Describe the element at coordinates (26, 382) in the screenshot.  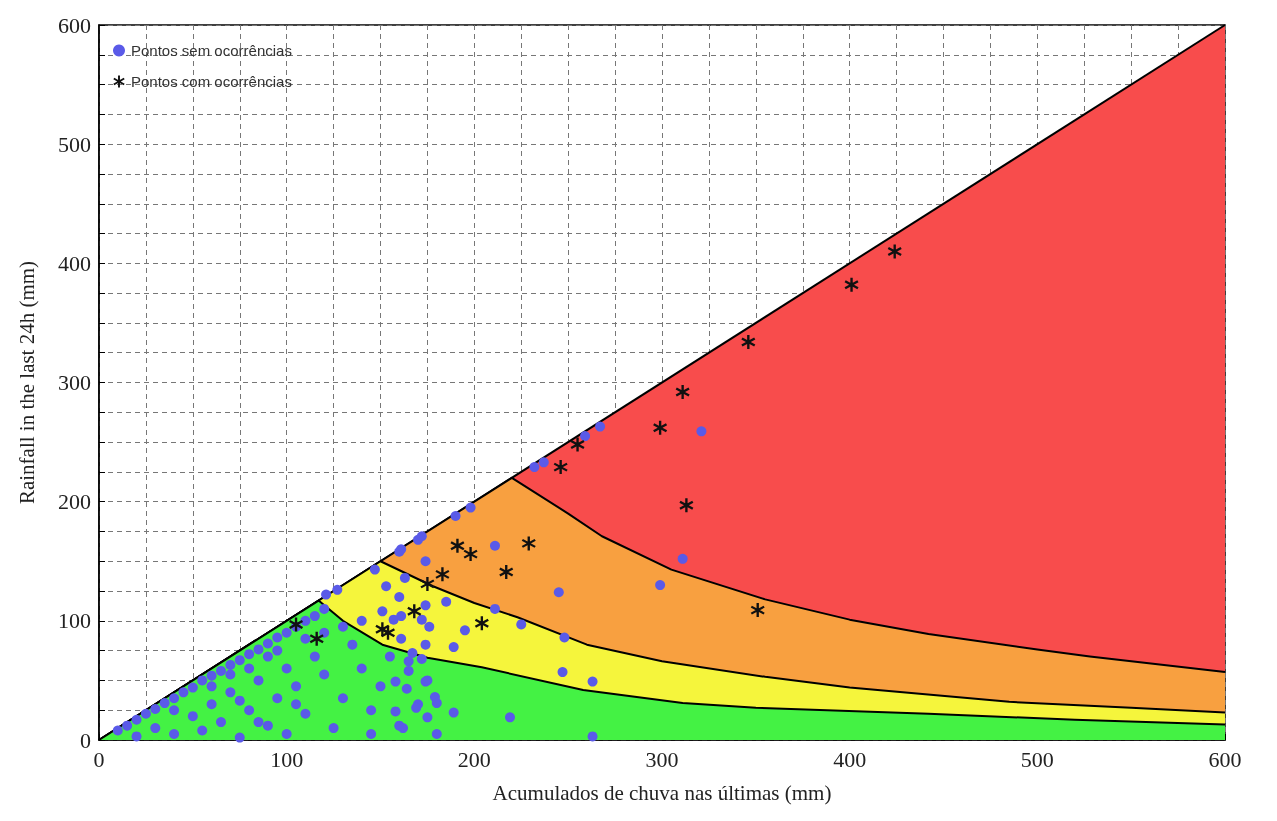
I see `y-axis-title: Rainfall in the last 24h (mm)` at that location.